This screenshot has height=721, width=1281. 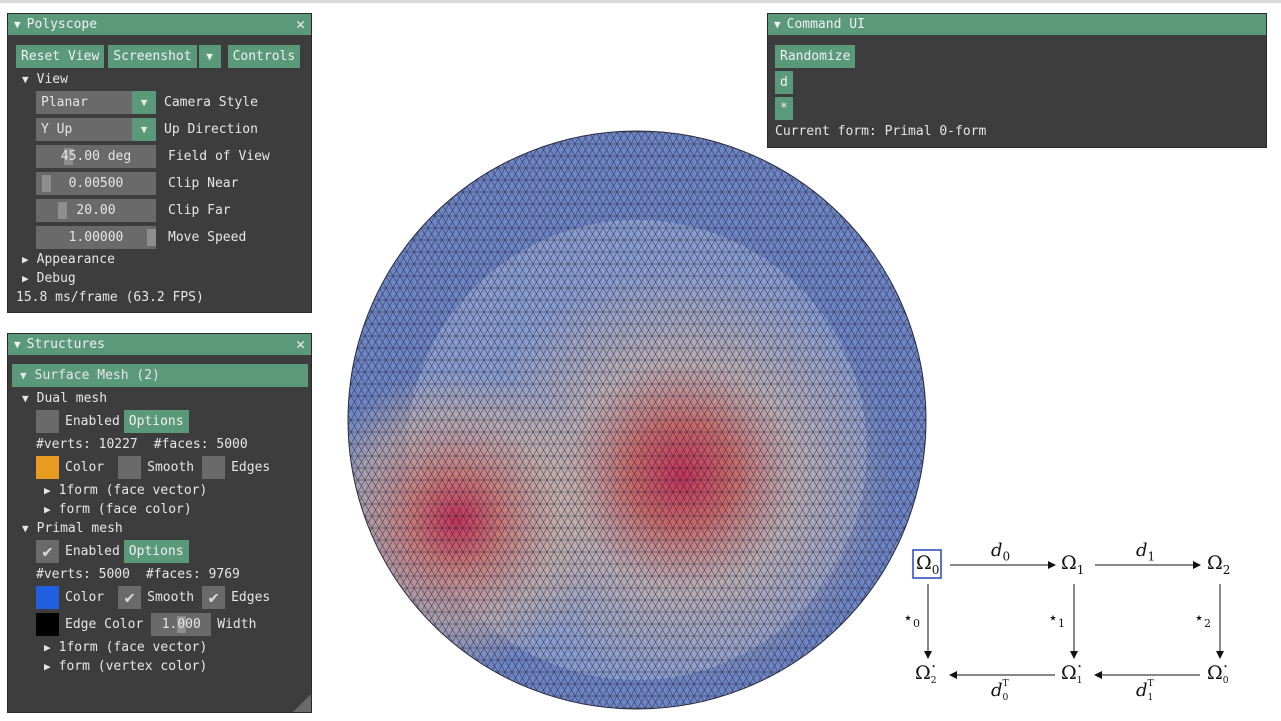 What do you see at coordinates (784, 82) in the screenshot?
I see `d-button: d` at bounding box center [784, 82].